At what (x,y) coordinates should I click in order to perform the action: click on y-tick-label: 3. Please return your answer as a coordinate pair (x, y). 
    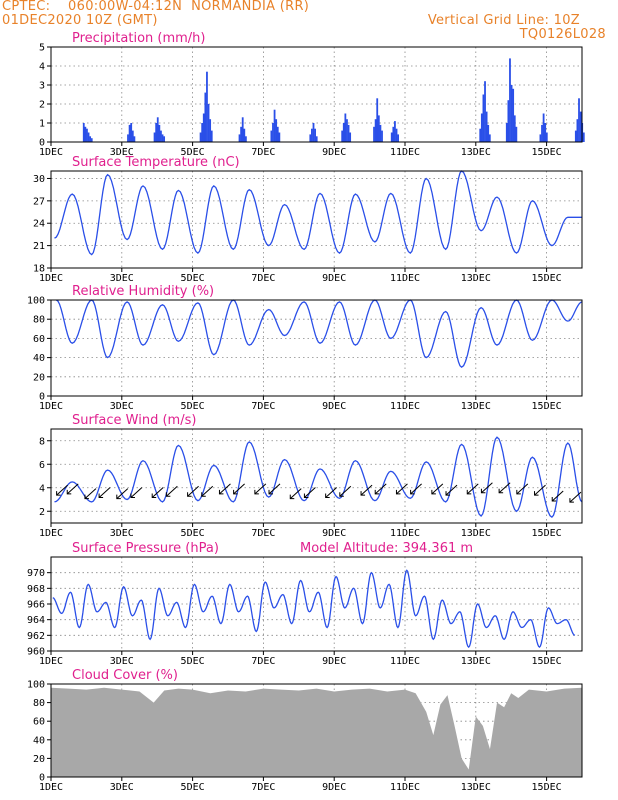
    Looking at the image, I should click on (42, 86).